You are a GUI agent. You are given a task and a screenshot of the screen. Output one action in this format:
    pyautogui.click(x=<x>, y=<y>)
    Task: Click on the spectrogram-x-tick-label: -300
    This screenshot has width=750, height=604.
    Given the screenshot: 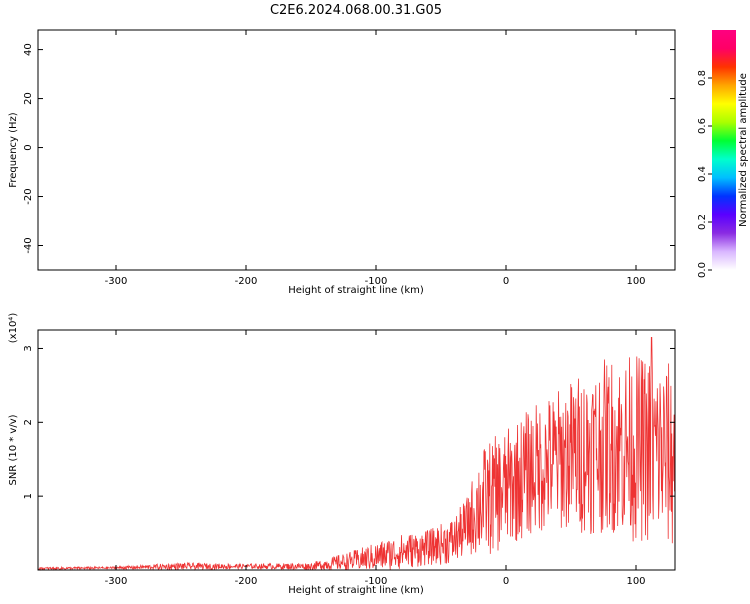 What is the action you would take?
    pyautogui.click(x=116, y=281)
    